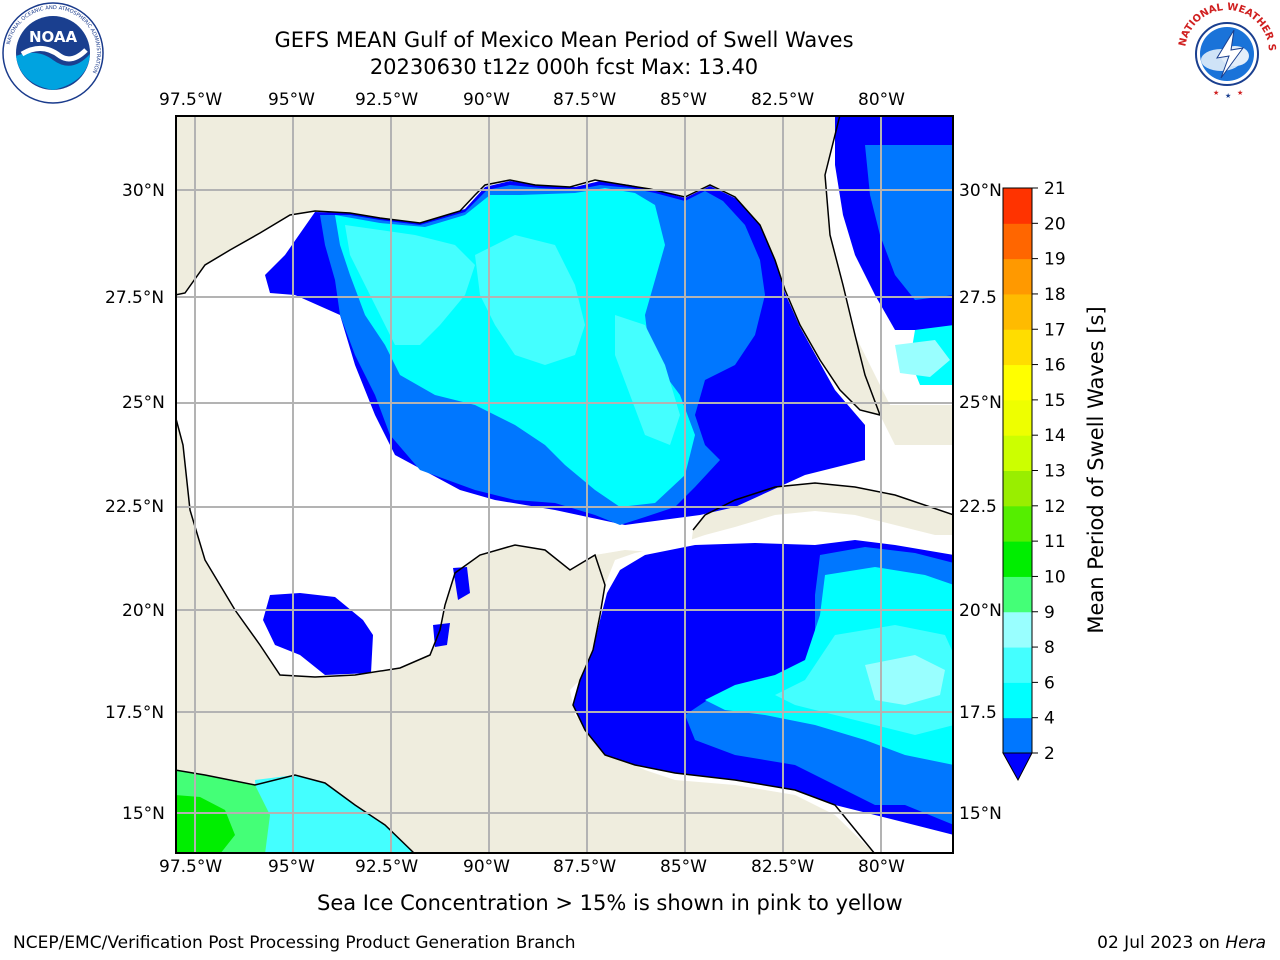 This screenshot has width=1280, height=960. Describe the element at coordinates (1055, 401) in the screenshot. I see `colorbar-tick-label: 15` at that location.